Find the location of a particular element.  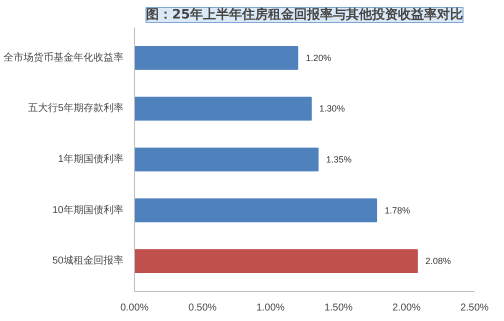

x-tick-label: 0.50% is located at coordinates (202, 308).